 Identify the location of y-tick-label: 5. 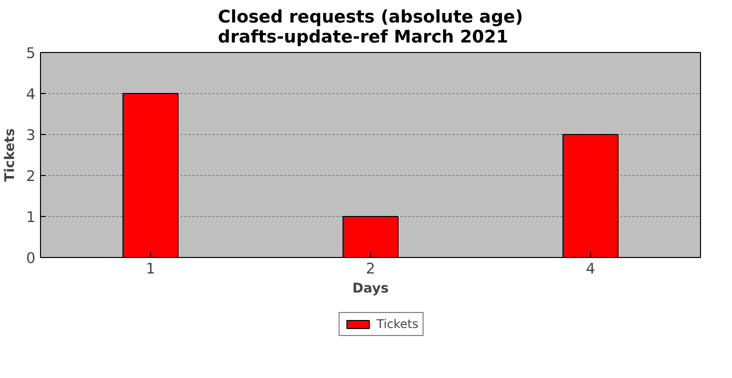
(31, 53).